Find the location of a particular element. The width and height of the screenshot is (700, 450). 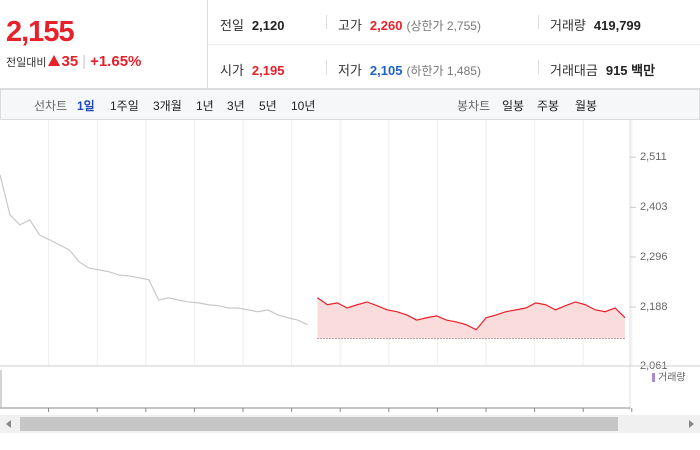

stats-row: 시가 2,195 저가 2,105 (하한가 1,485) 거래대금 915 백만 is located at coordinates (454, 66).